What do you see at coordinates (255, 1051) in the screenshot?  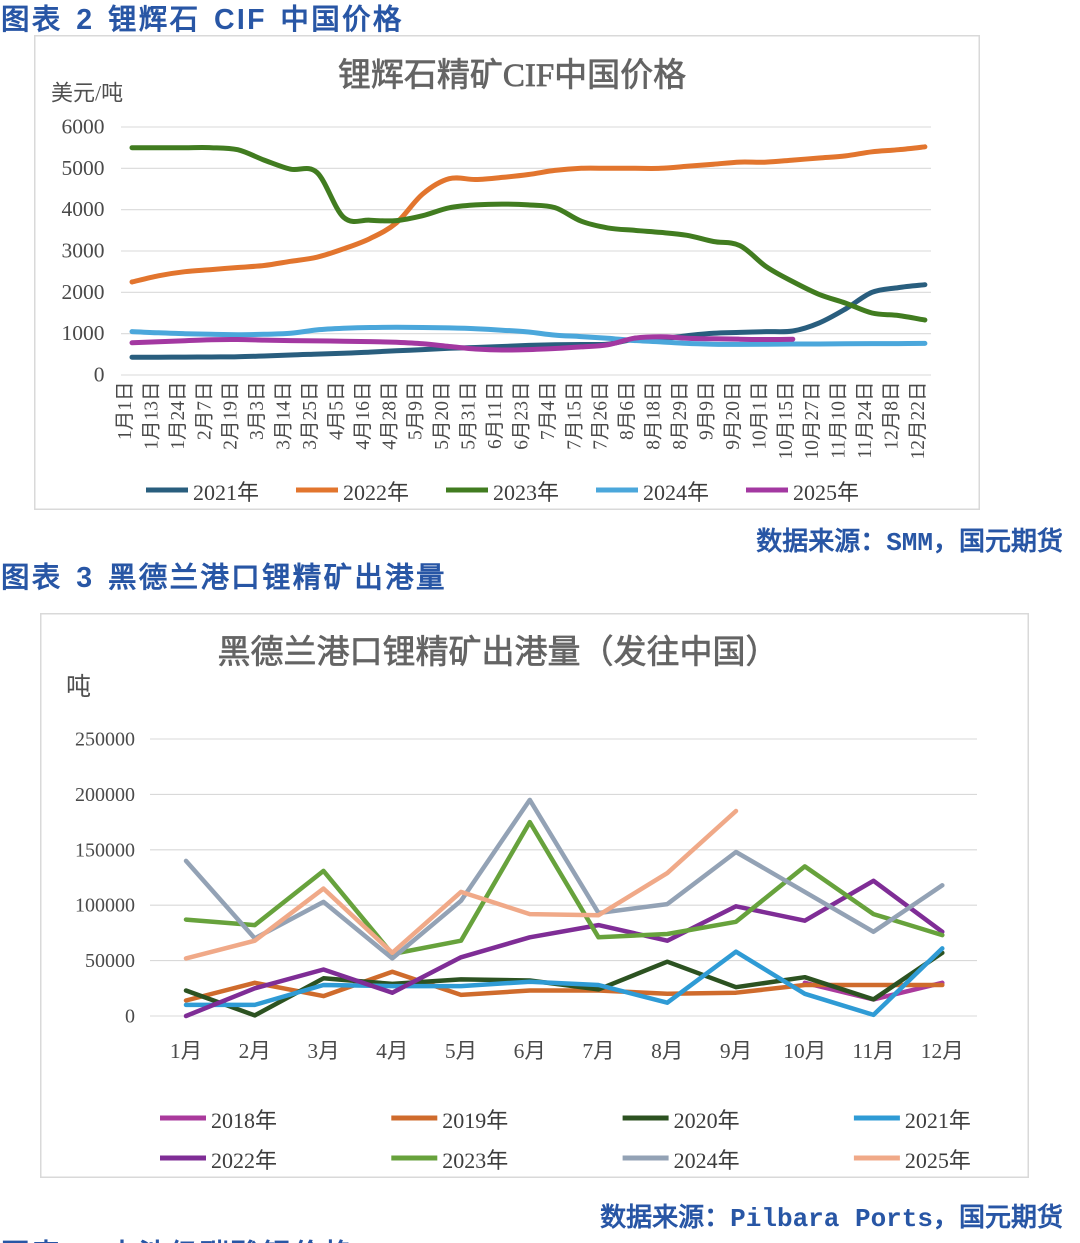 I see `x-tick-label: 2月` at bounding box center [255, 1051].